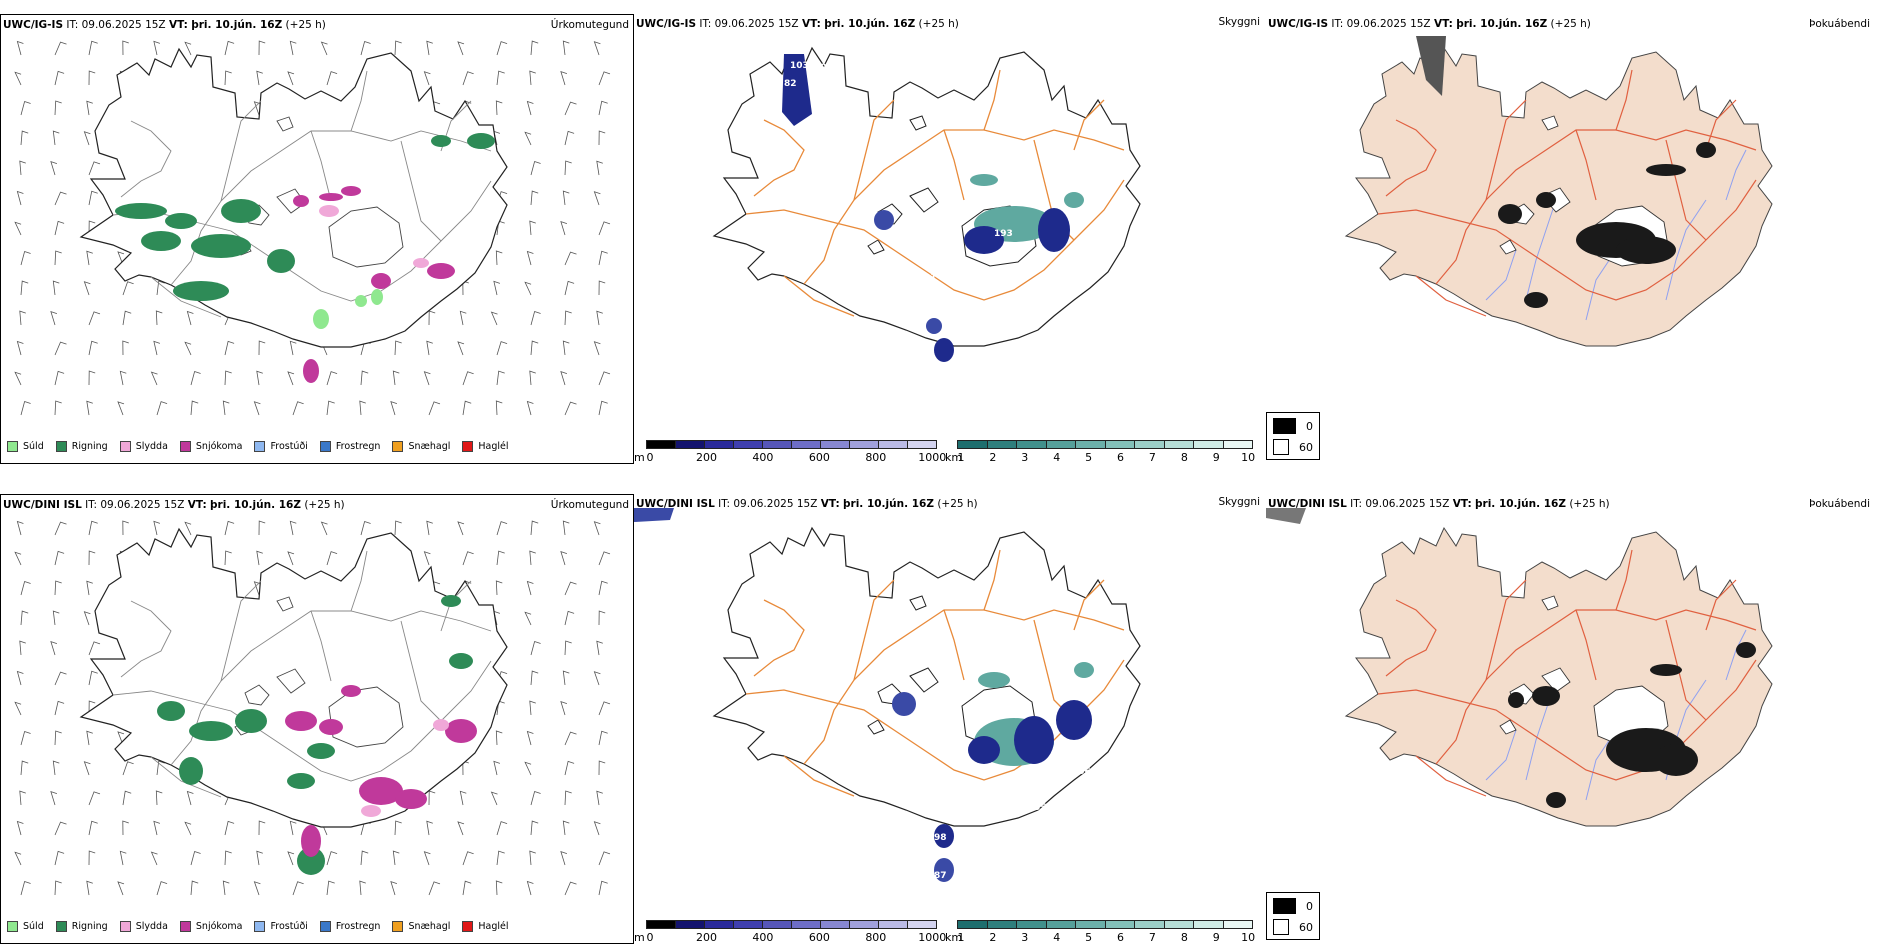  Describe the element at coordinates (1216, 457) in the screenshot. I see `colorbar-tick-label: 9` at that location.